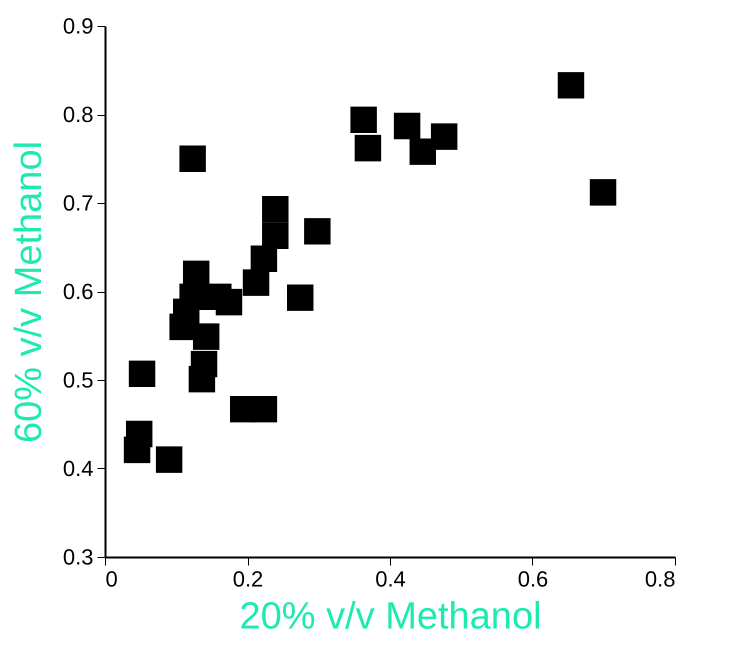 Image resolution: width=731 pixels, height=672 pixels. What do you see at coordinates (78, 291) in the screenshot?
I see `y-tick-label: 0.6` at bounding box center [78, 291].